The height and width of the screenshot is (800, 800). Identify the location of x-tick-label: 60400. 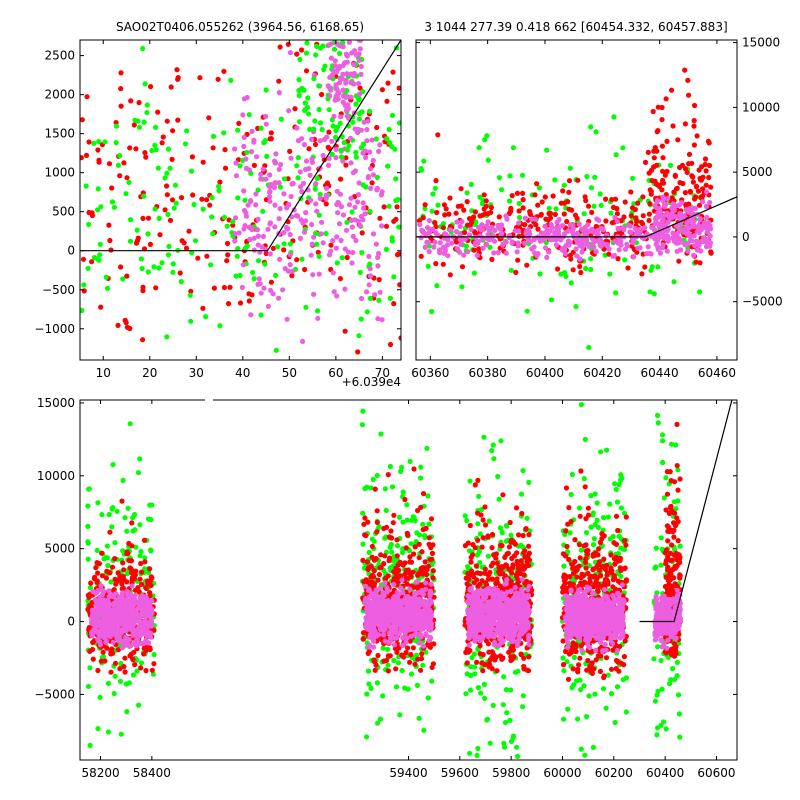
(545, 373).